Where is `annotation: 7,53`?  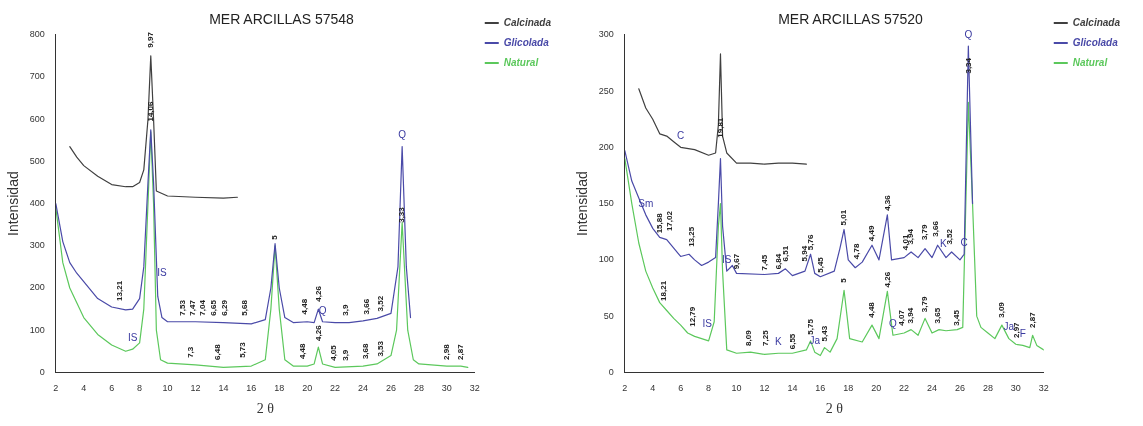
annotation: 7,53 is located at coordinates (183, 307).